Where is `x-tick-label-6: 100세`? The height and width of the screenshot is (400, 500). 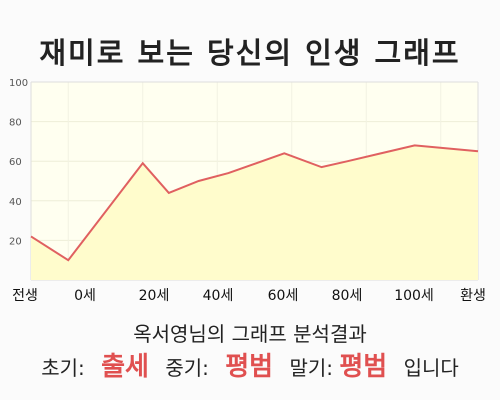
x-tick-label-6: 100세 is located at coordinates (414, 296).